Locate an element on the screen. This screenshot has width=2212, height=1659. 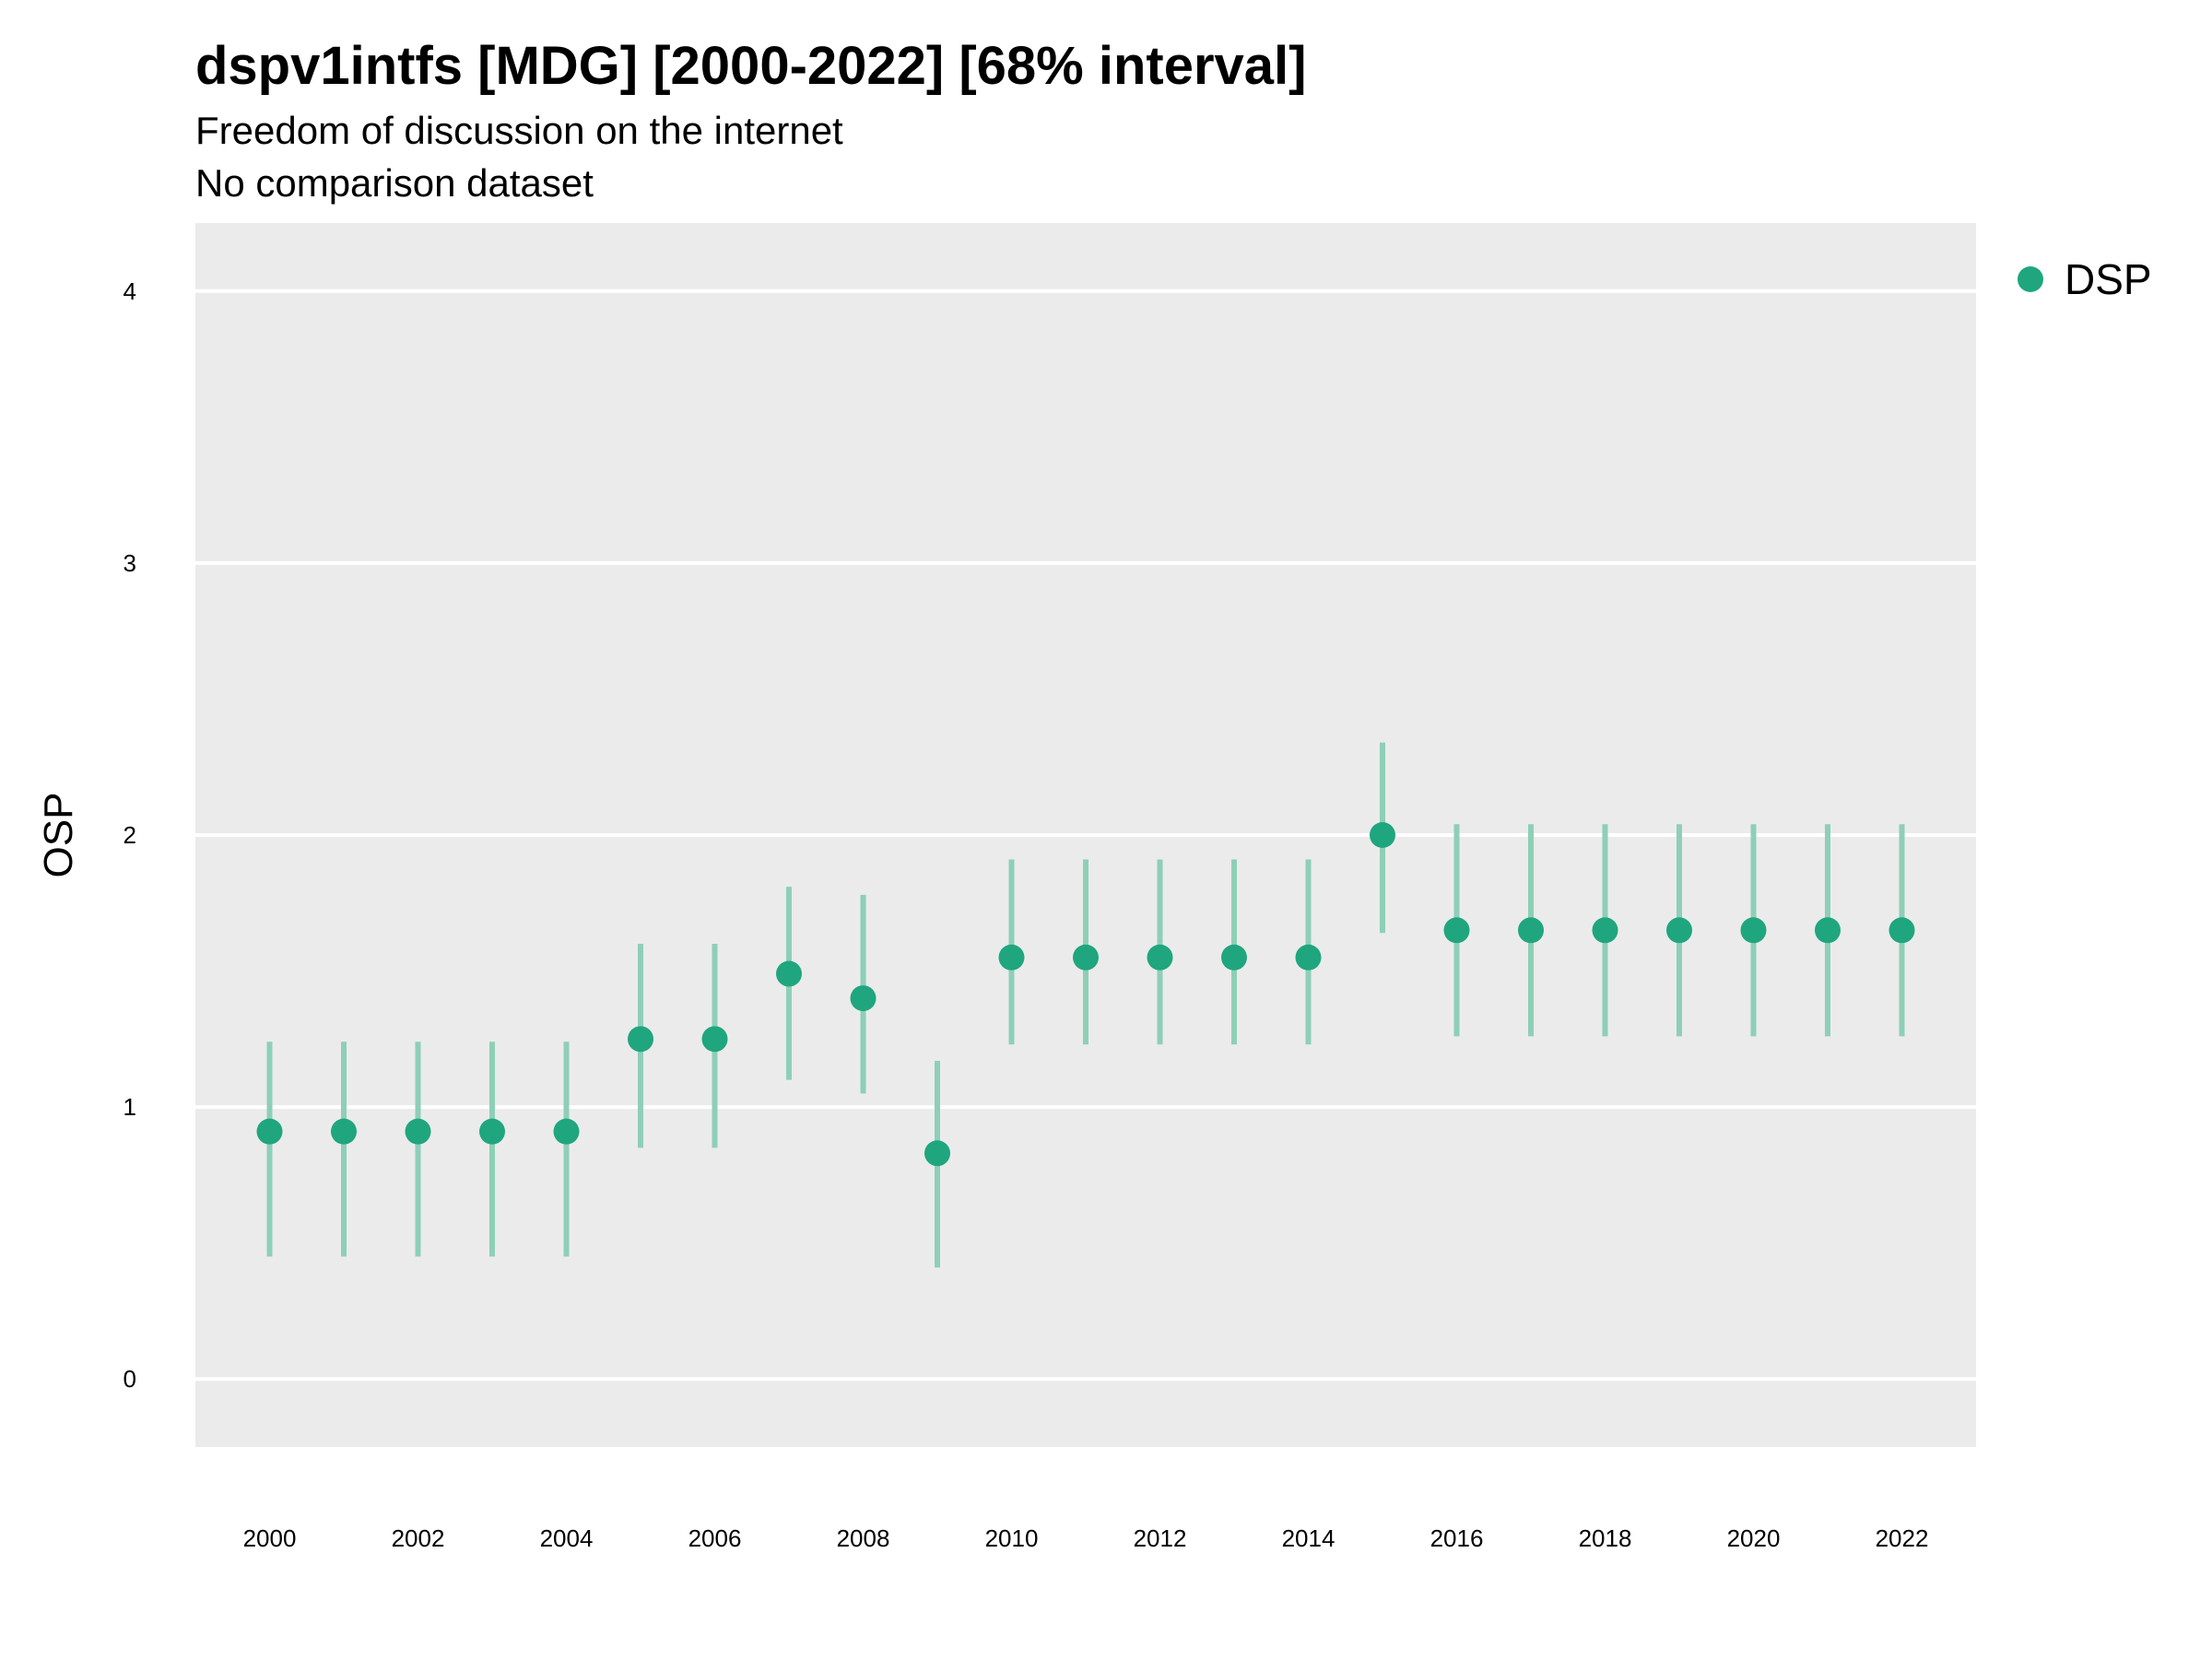
chart-comparison-note: No comparison dataset is located at coordinates (394, 183).